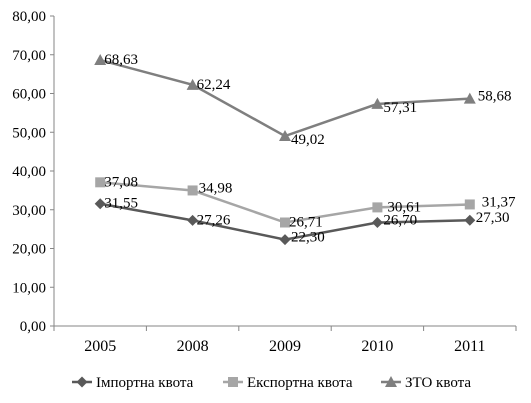 This screenshot has height=403, width=531. I want to click on data-label: 68,63, so click(121, 60).